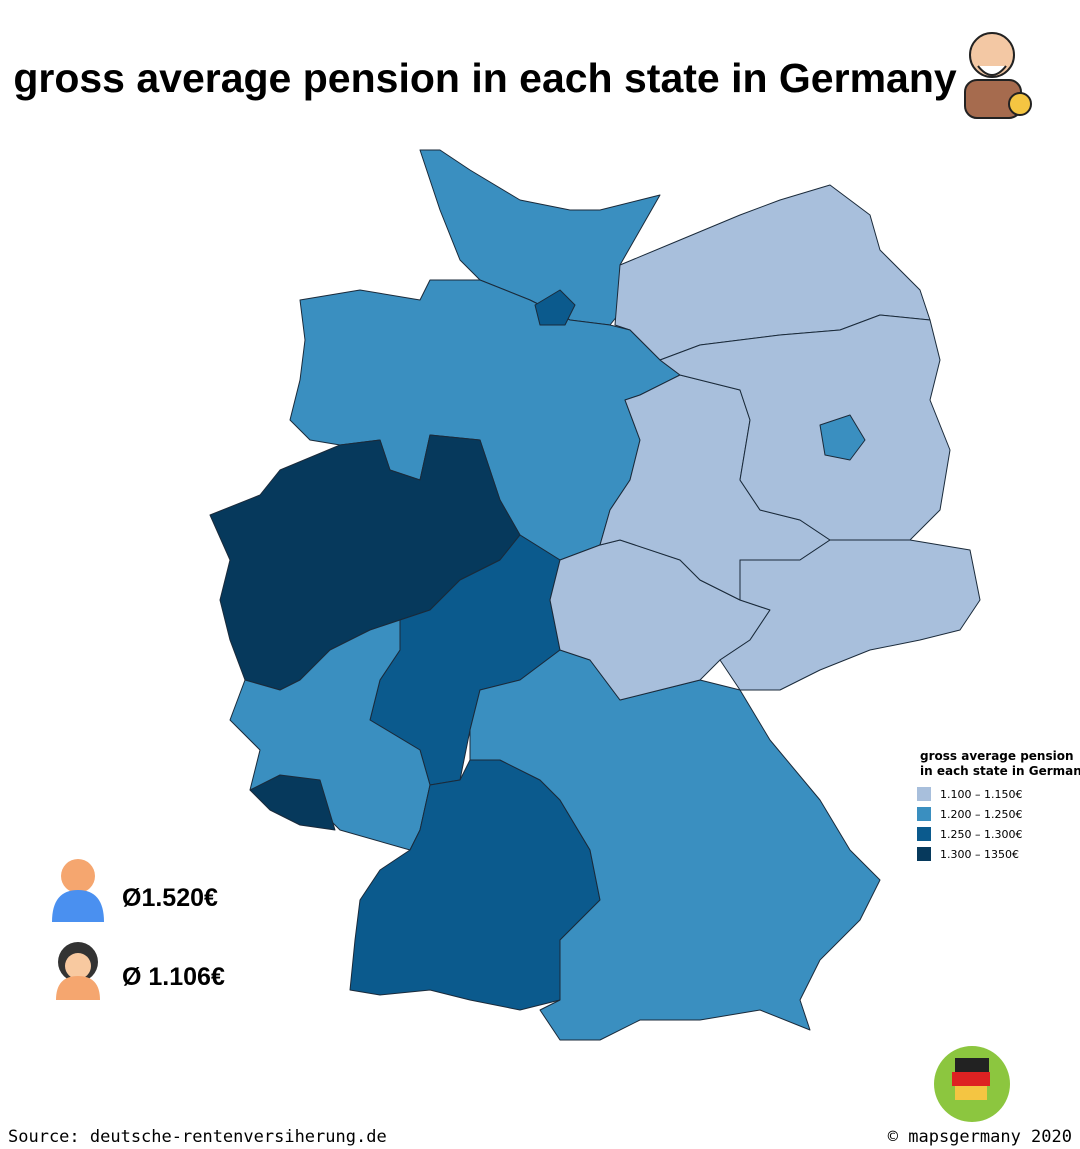 Image resolution: width=1080 pixels, height=1149 pixels. Describe the element at coordinates (972, 1084) in the screenshot. I see `logo` at that location.